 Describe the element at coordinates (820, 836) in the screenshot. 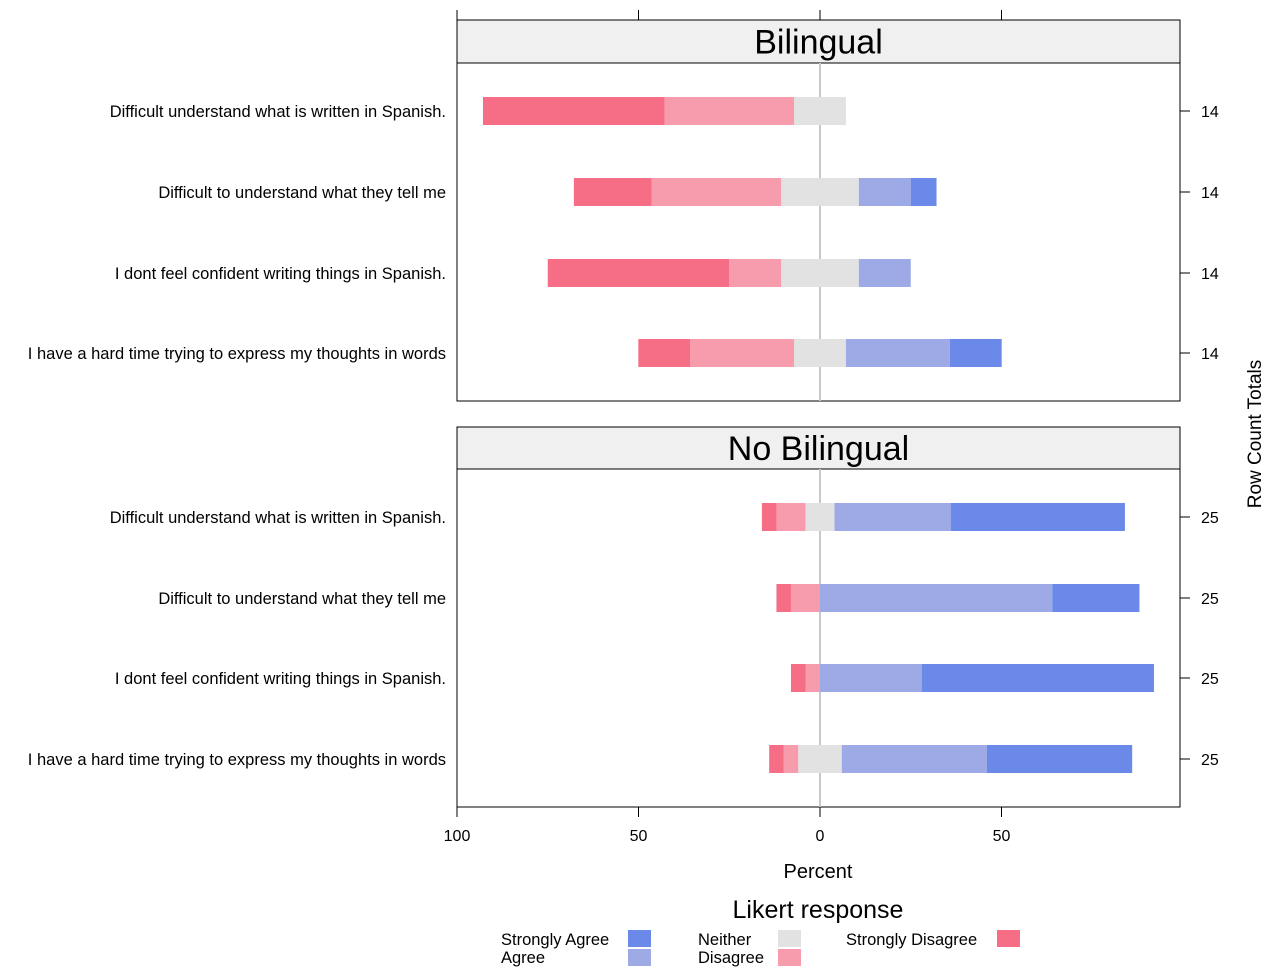

I see `x-tick-label: 0` at that location.